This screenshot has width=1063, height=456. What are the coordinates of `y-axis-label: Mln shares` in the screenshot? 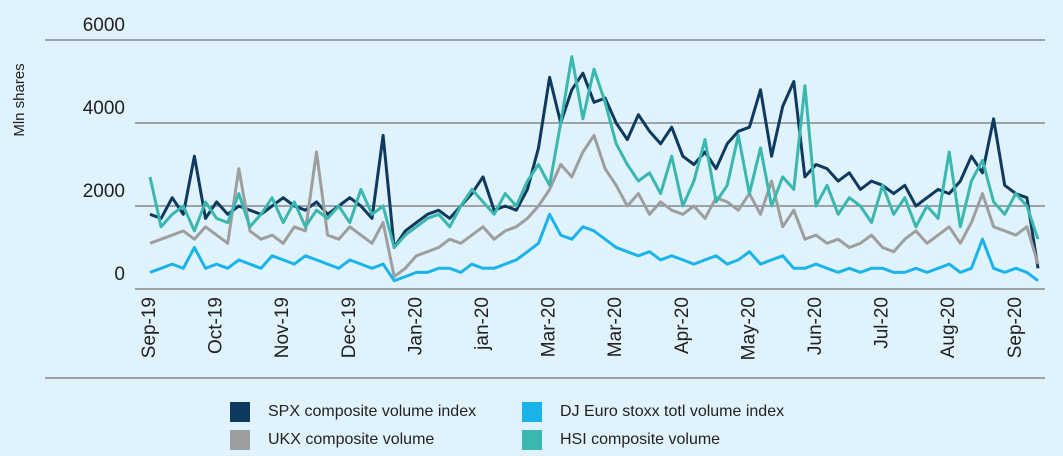 It's located at (19, 99).